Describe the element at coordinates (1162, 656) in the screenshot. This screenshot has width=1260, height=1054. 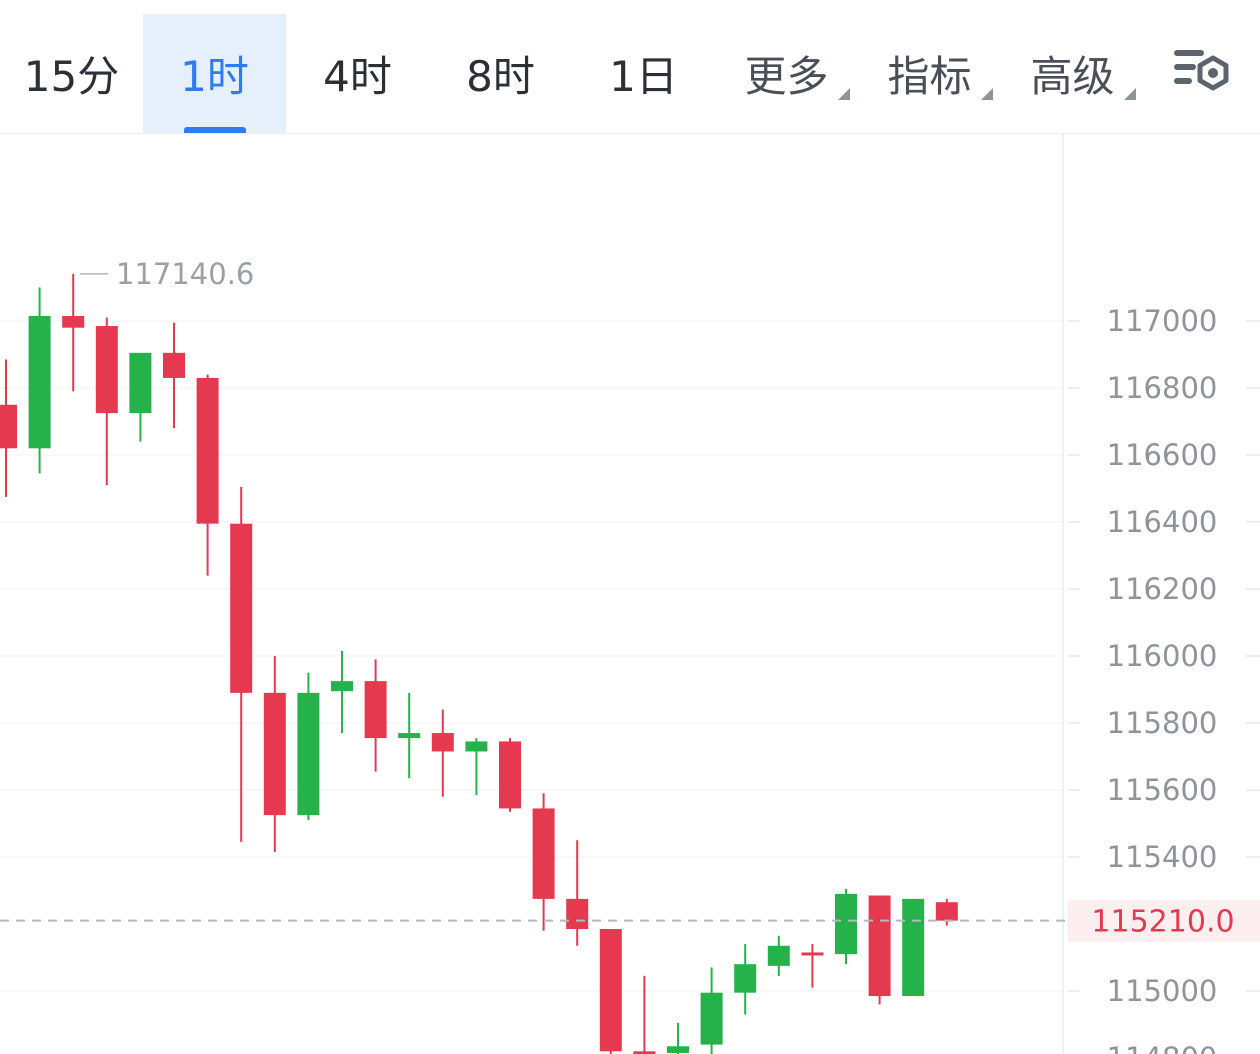
I see `axis-tick-label: 116000` at that location.